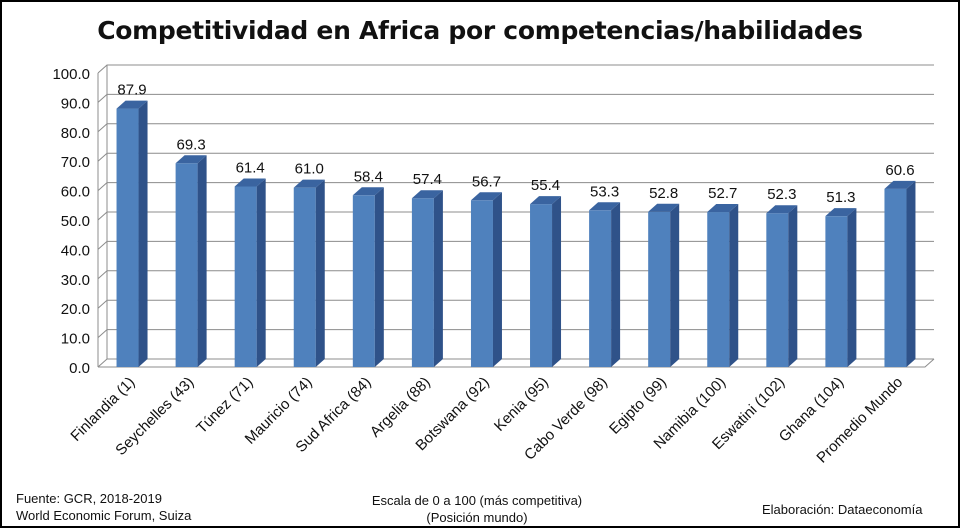 The width and height of the screenshot is (960, 528). Describe the element at coordinates (477, 517) in the screenshot. I see `scale-note-line-2: (Posición mundo)` at that location.